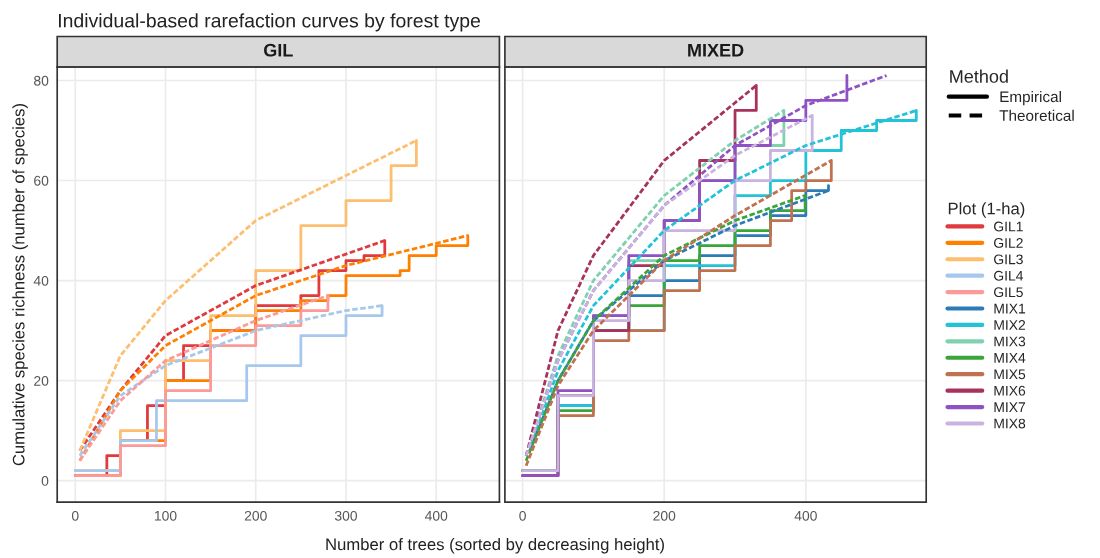  Describe the element at coordinates (986, 210) in the screenshot. I see `legend-title: Plot (1-ha)` at that location.